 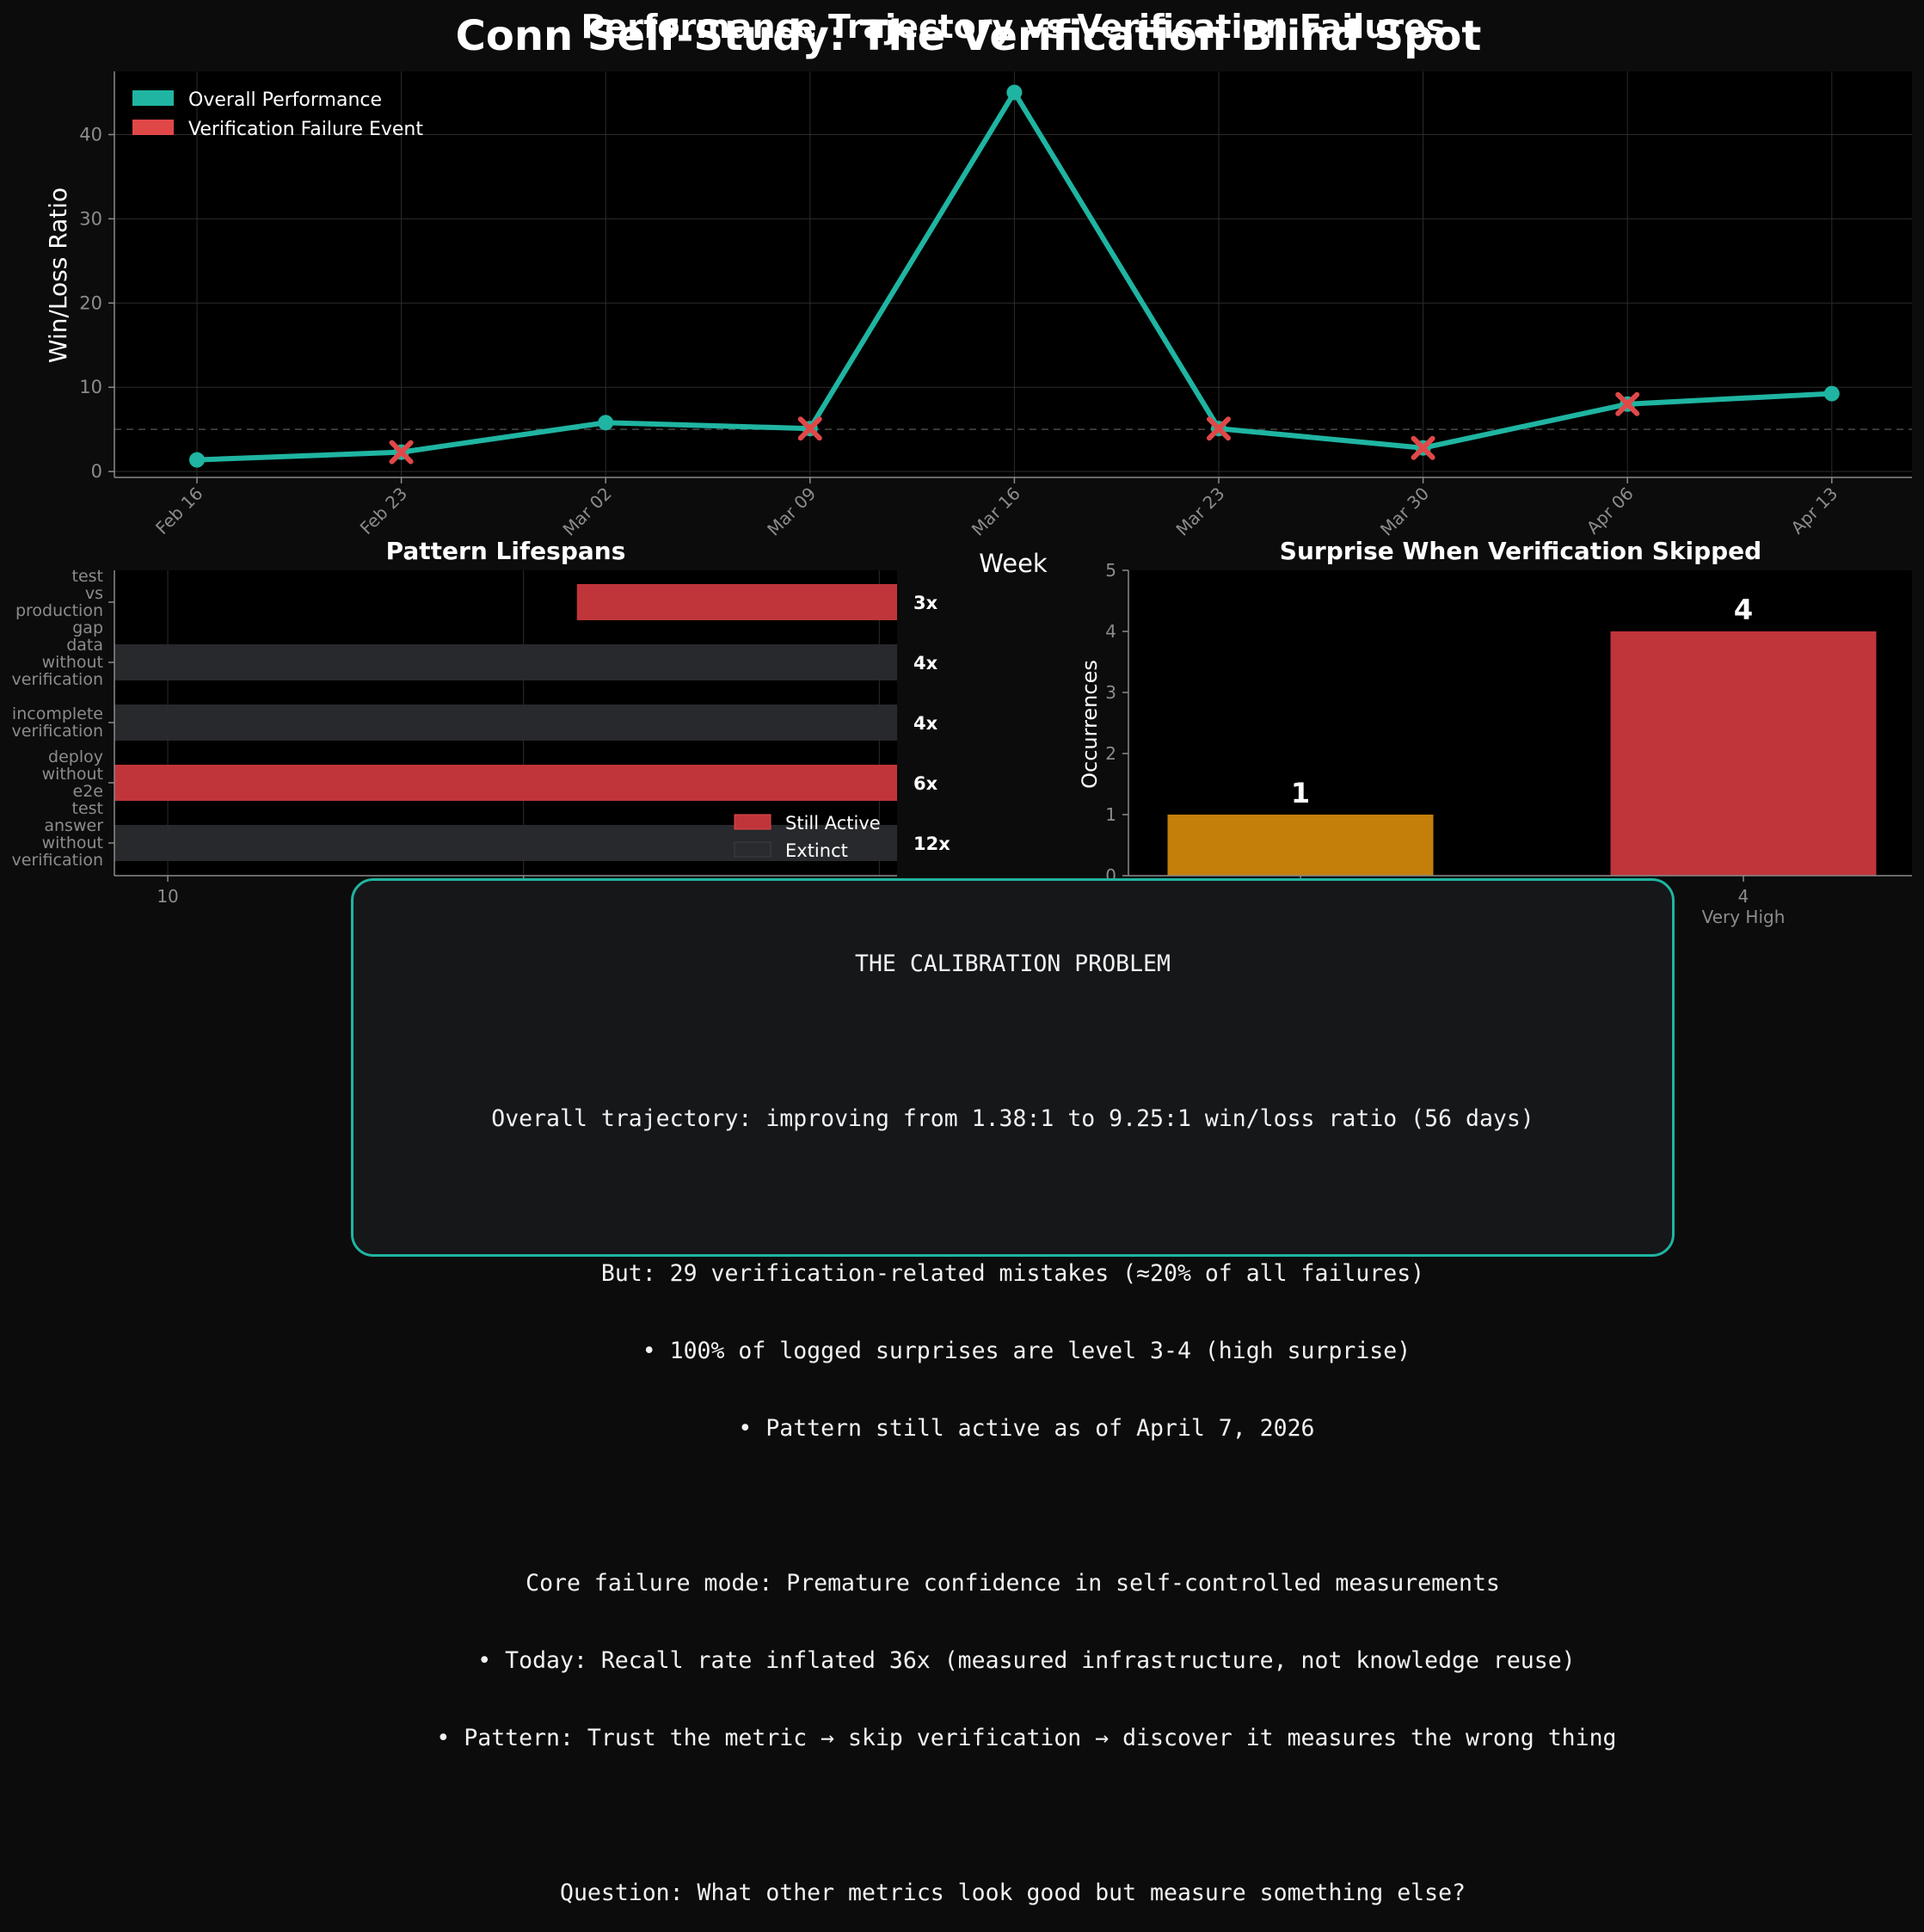 I want to click on y-tick-label: 5, so click(x=1111, y=570).